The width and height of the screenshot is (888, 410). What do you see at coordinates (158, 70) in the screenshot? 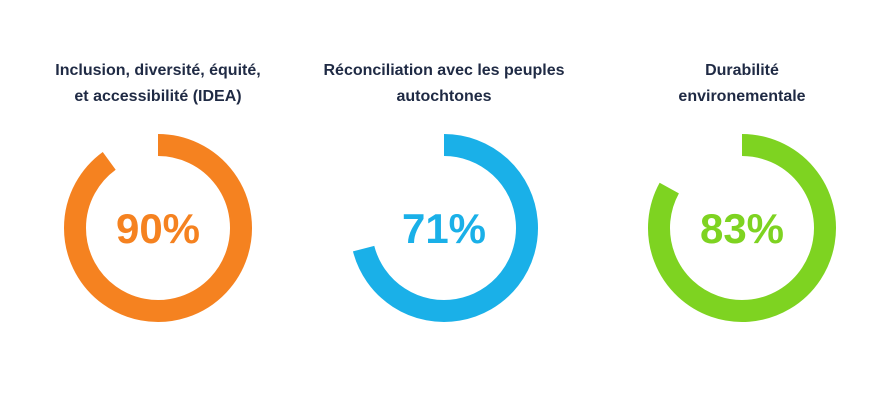
I see `chart-title-line: Inclusion, diversité, équité,` at bounding box center [158, 70].